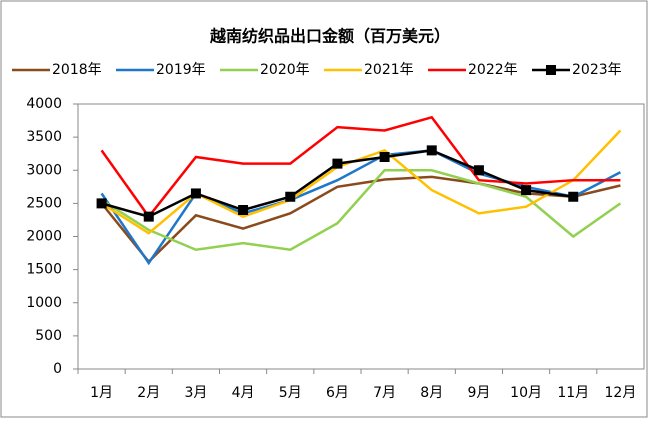 The width and height of the screenshot is (648, 422). Describe the element at coordinates (243, 393) in the screenshot. I see `x-tick-label: 4月` at that location.